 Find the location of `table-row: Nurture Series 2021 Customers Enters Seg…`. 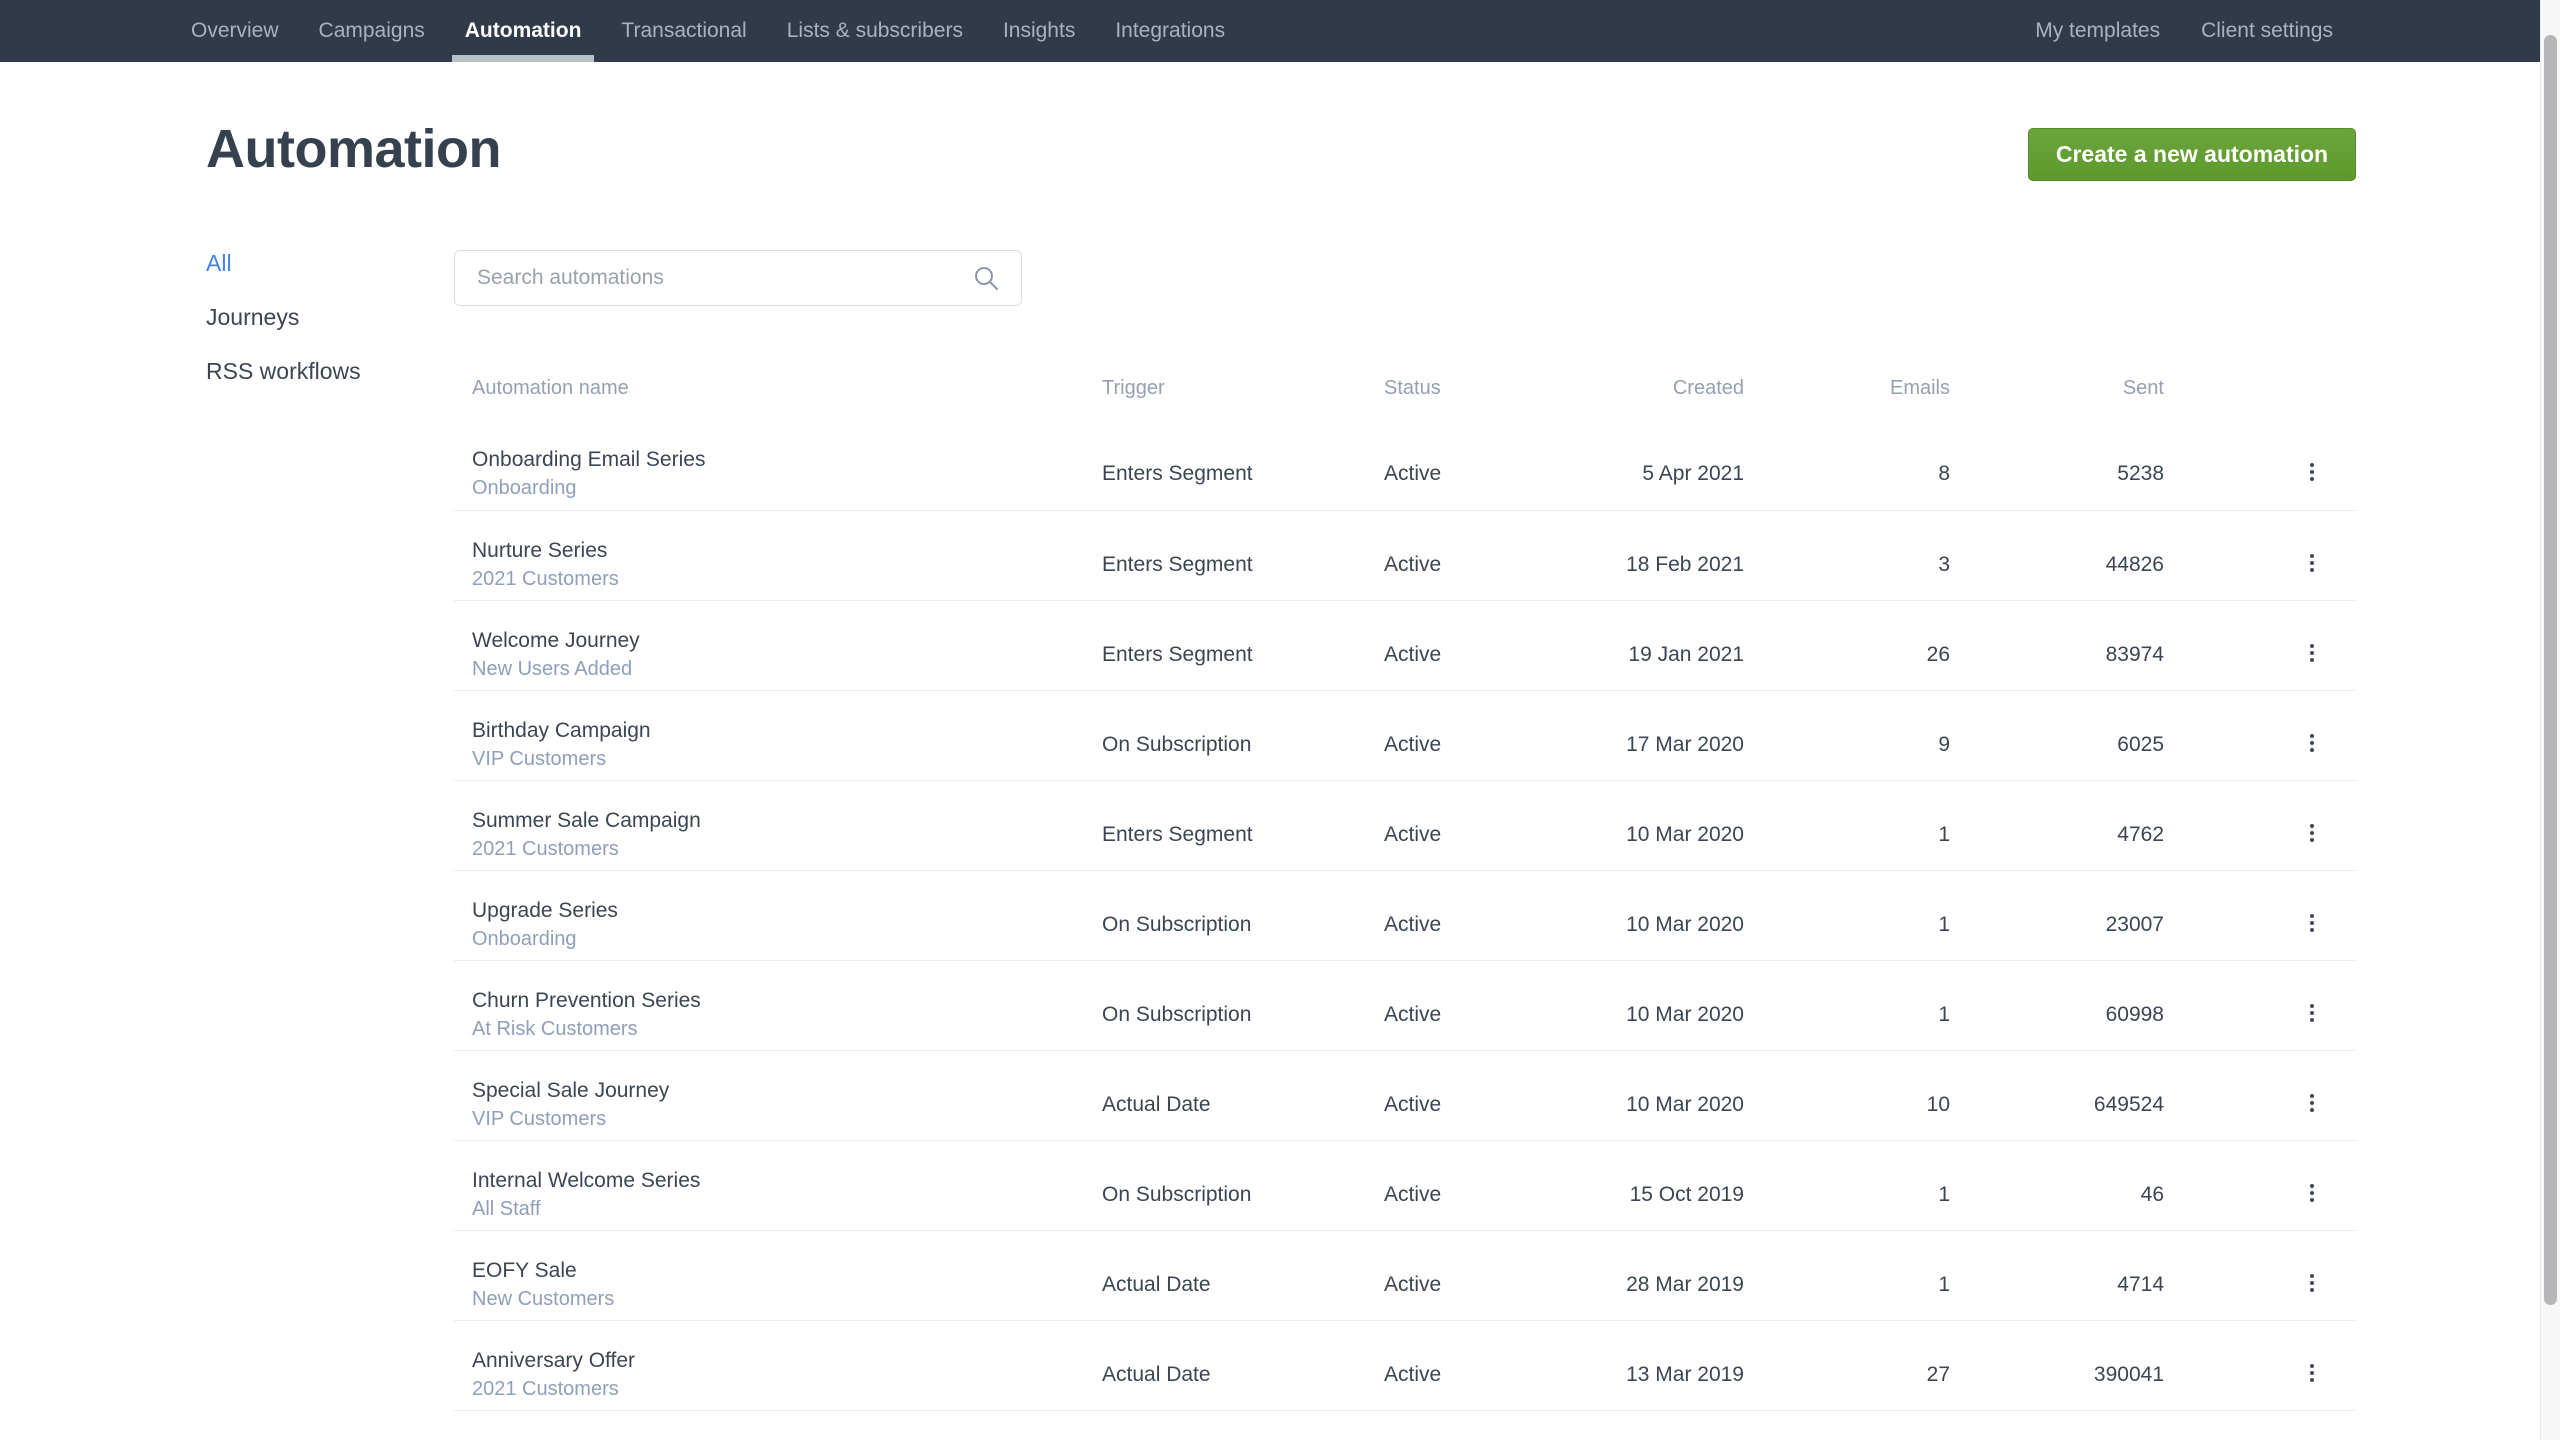

table-row: Nurture Series 2021 Customers Enters Seg… is located at coordinates (1405, 555).